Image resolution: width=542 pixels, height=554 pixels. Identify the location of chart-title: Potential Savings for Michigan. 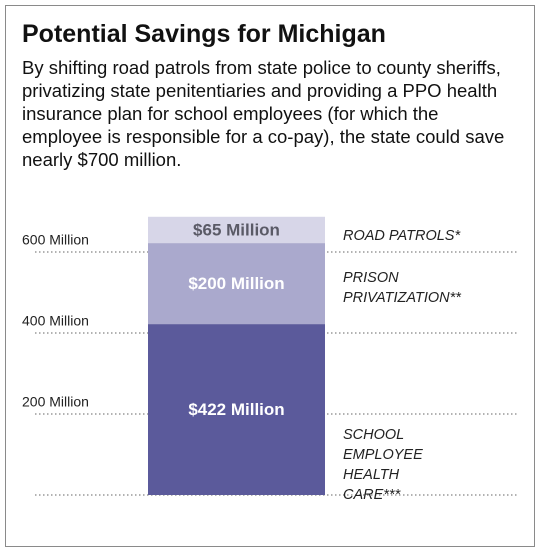
(204, 34).